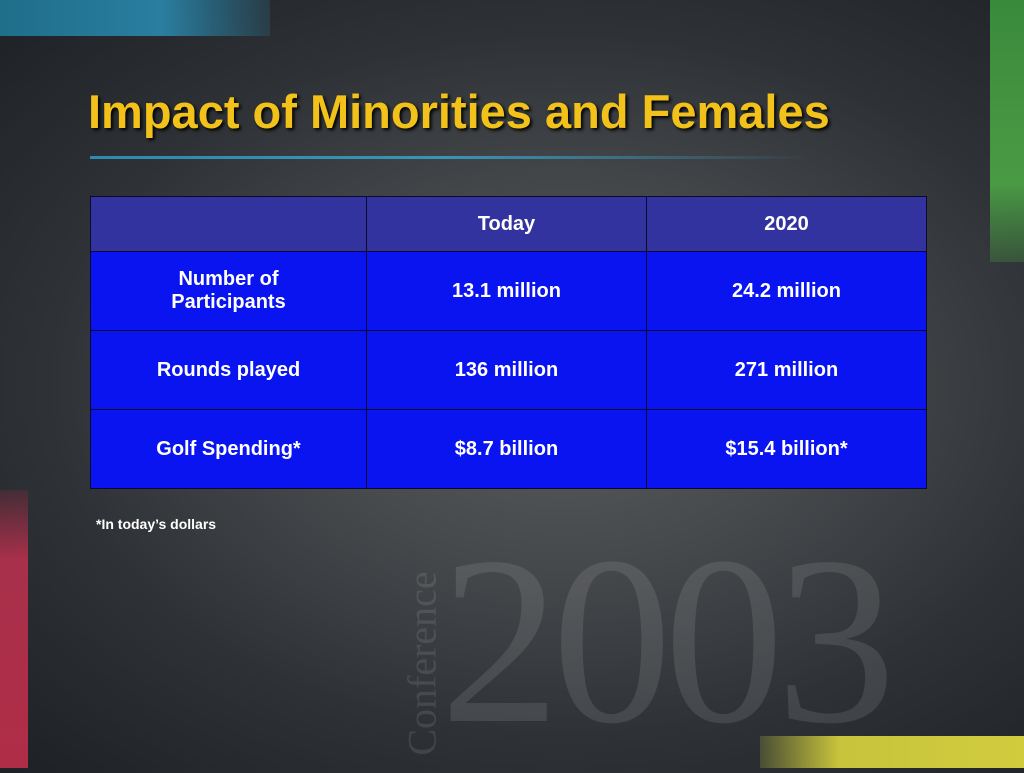 This screenshot has height=773, width=1024. What do you see at coordinates (892, 752) in the screenshot?
I see `accent-bar-yellow` at bounding box center [892, 752].